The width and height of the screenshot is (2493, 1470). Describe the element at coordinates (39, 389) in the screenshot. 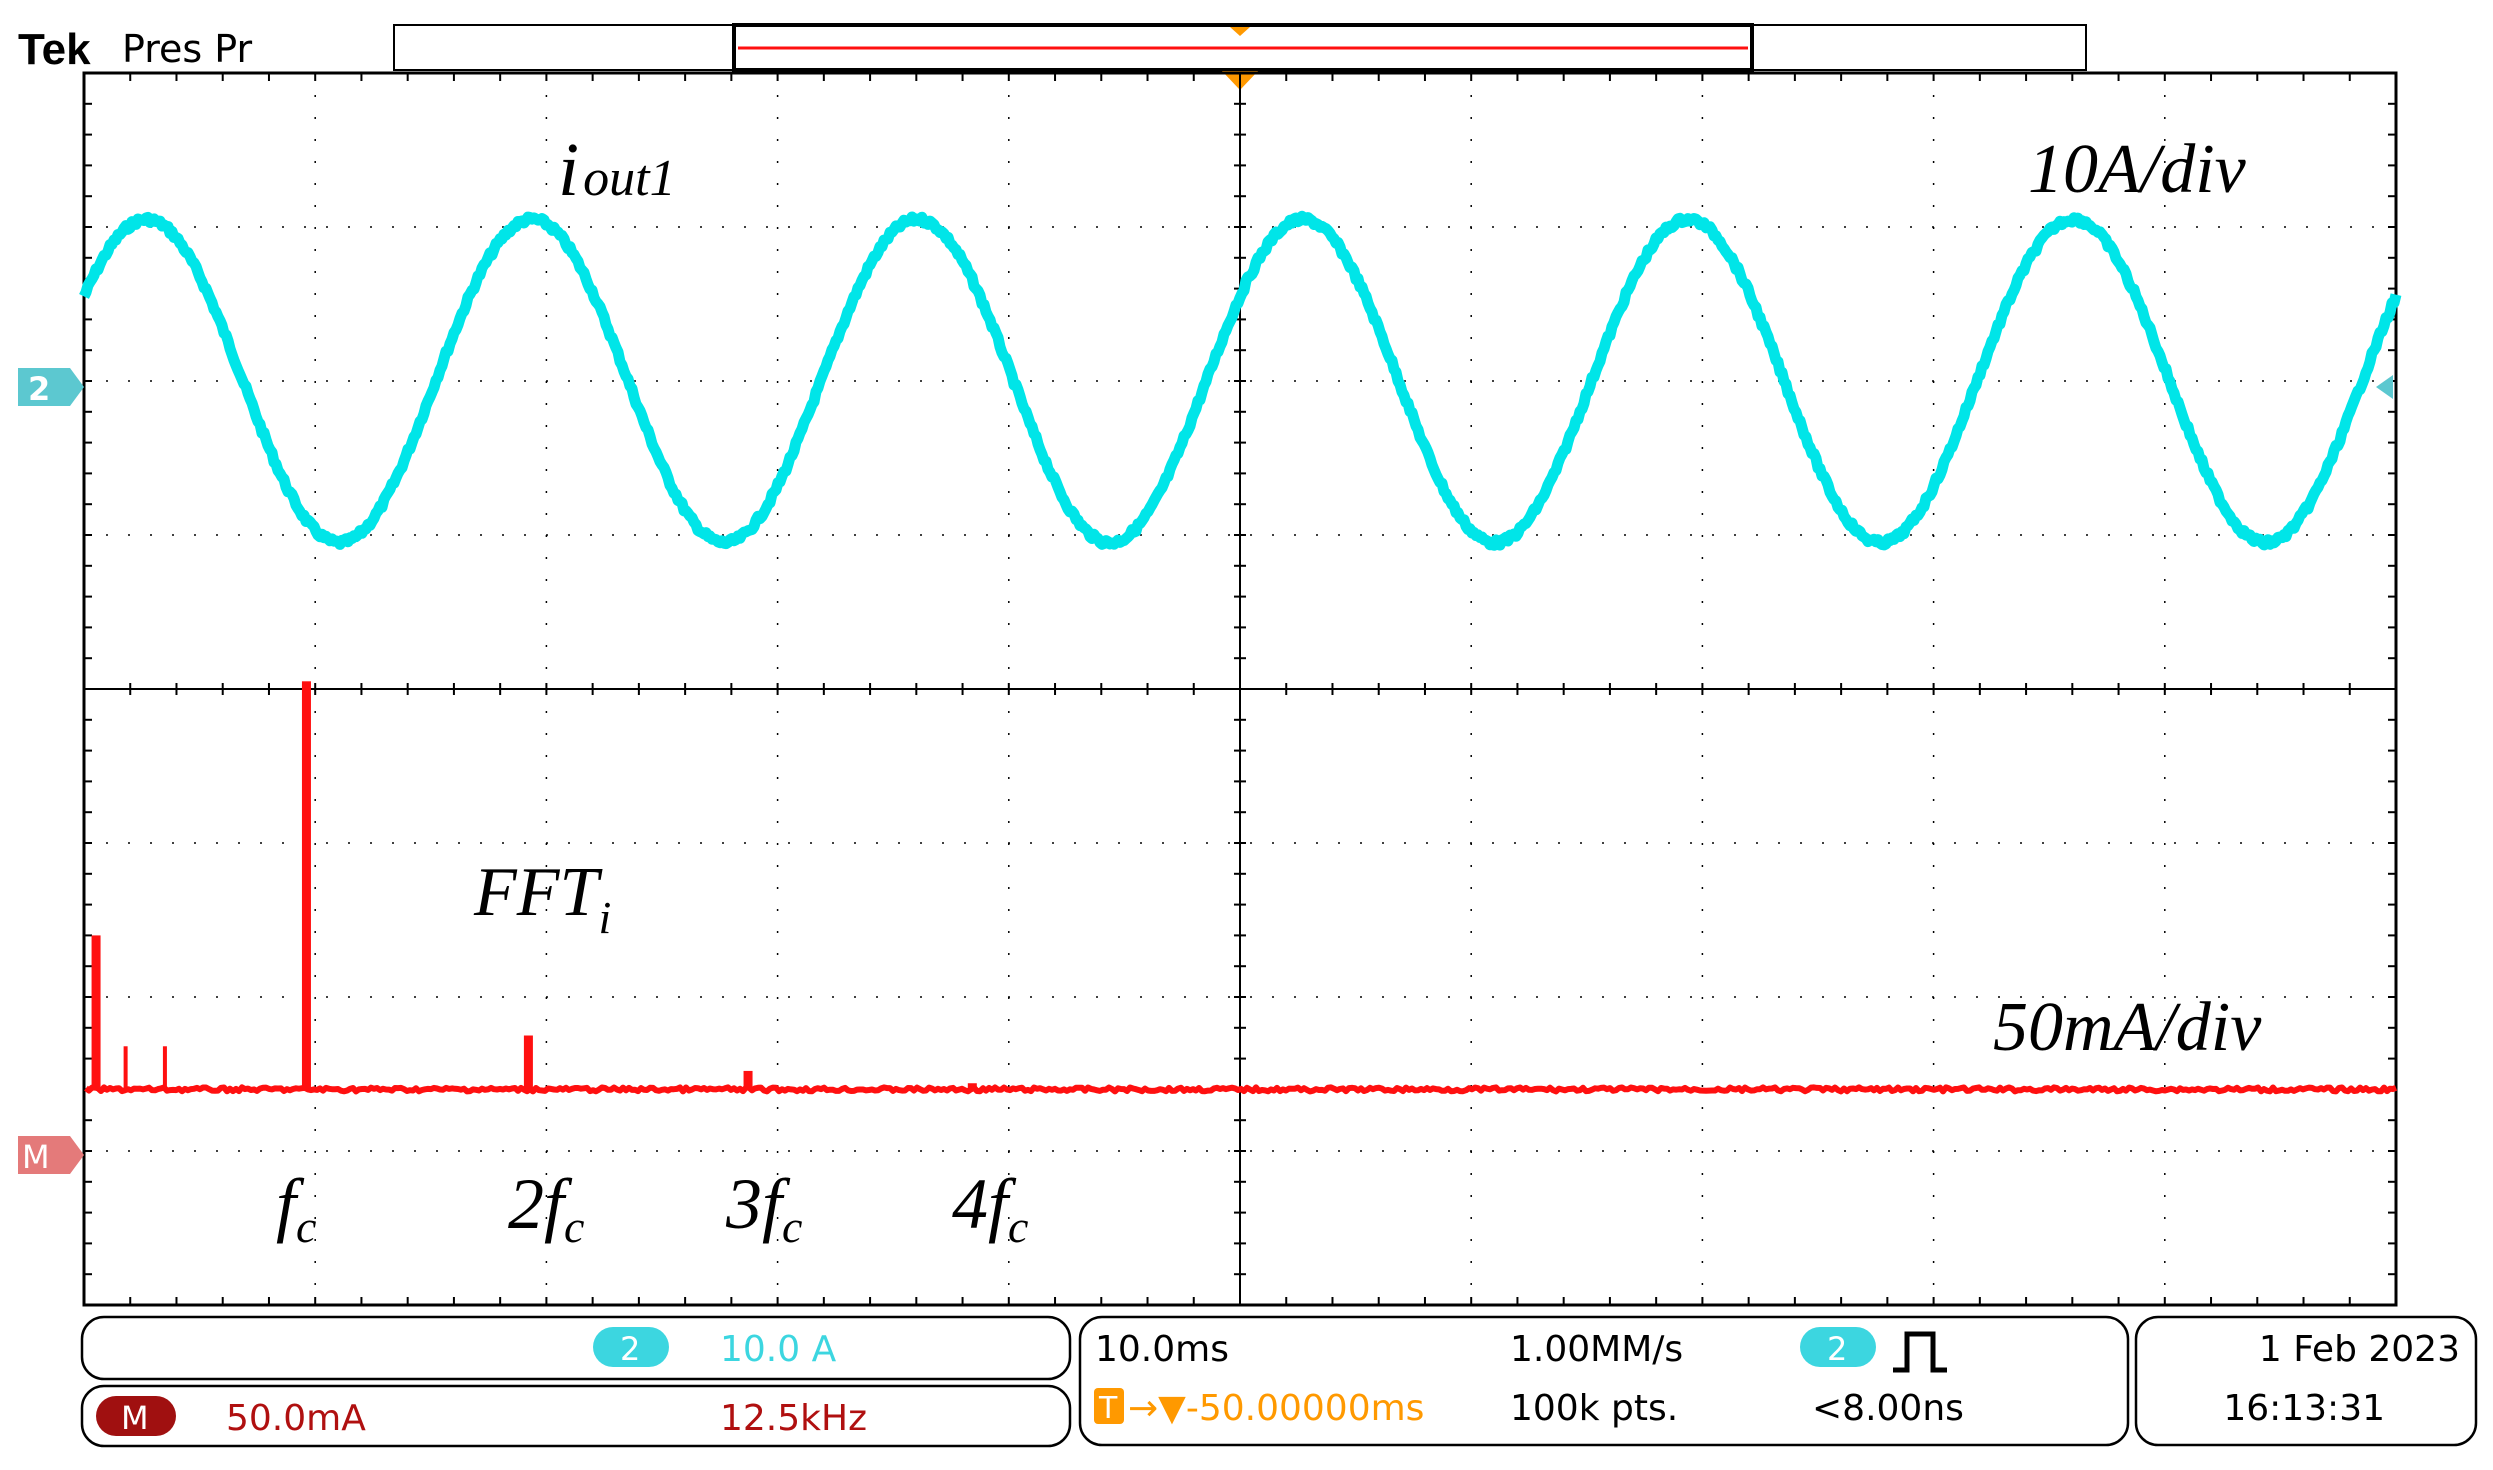

I see `svg-text: 2` at that location.